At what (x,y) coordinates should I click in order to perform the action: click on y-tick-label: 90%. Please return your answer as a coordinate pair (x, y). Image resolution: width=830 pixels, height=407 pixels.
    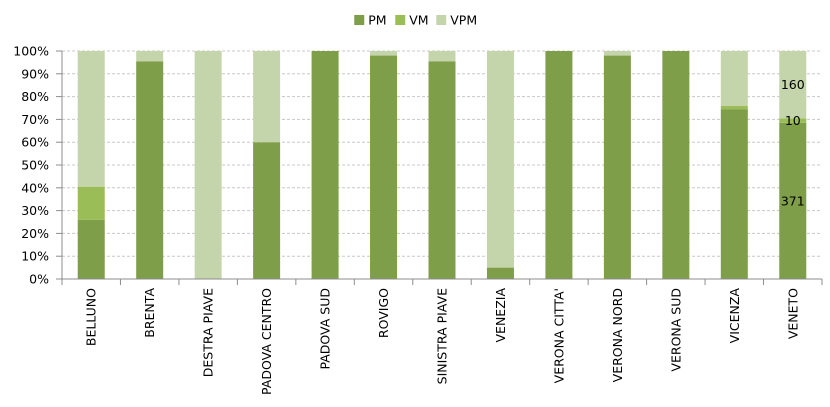
    Looking at the image, I should click on (35, 73).